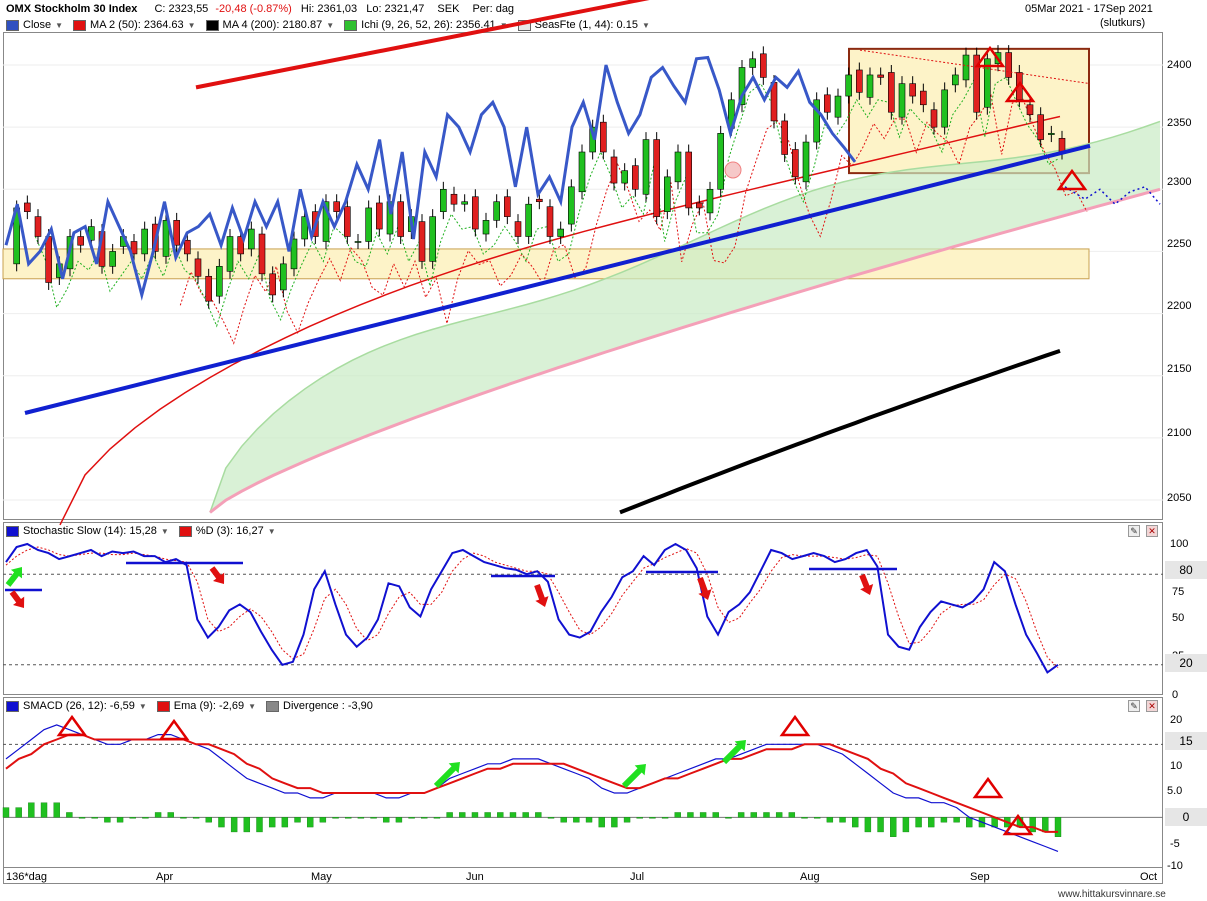 This screenshot has height=901, width=1207. Describe the element at coordinates (1175, 791) in the screenshot. I see `y-tick: 5.0` at that location.